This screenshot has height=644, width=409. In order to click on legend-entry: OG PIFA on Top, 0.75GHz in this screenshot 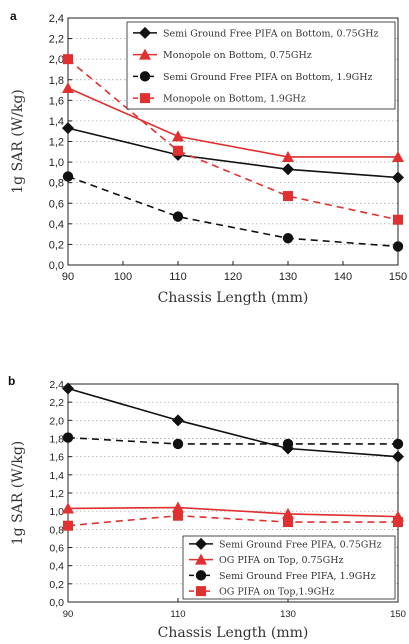, I will do `click(281, 560)`.